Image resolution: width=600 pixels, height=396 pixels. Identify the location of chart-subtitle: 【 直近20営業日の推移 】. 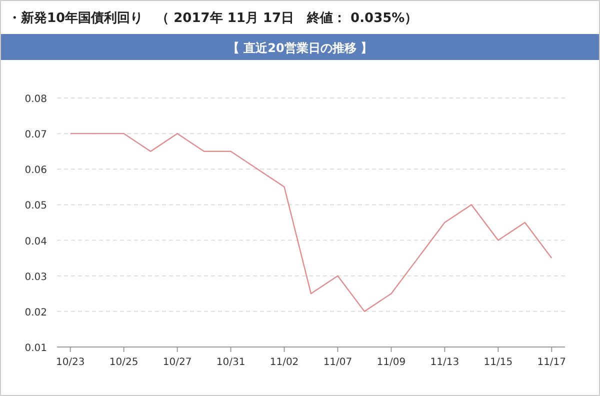
(300, 48).